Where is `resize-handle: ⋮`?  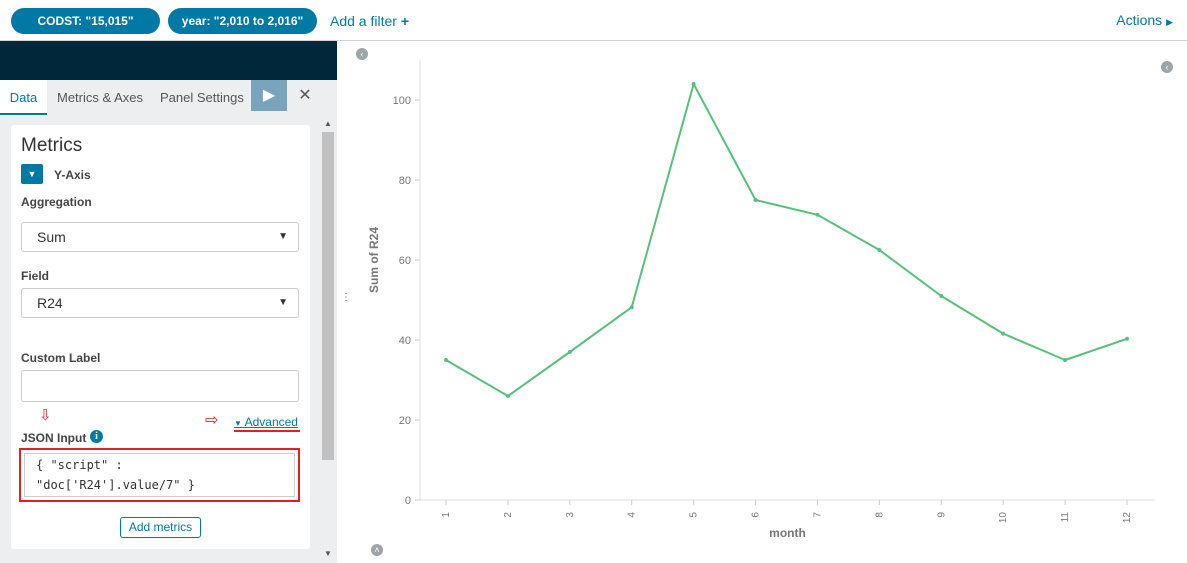 resize-handle: ⋮ is located at coordinates (346, 297).